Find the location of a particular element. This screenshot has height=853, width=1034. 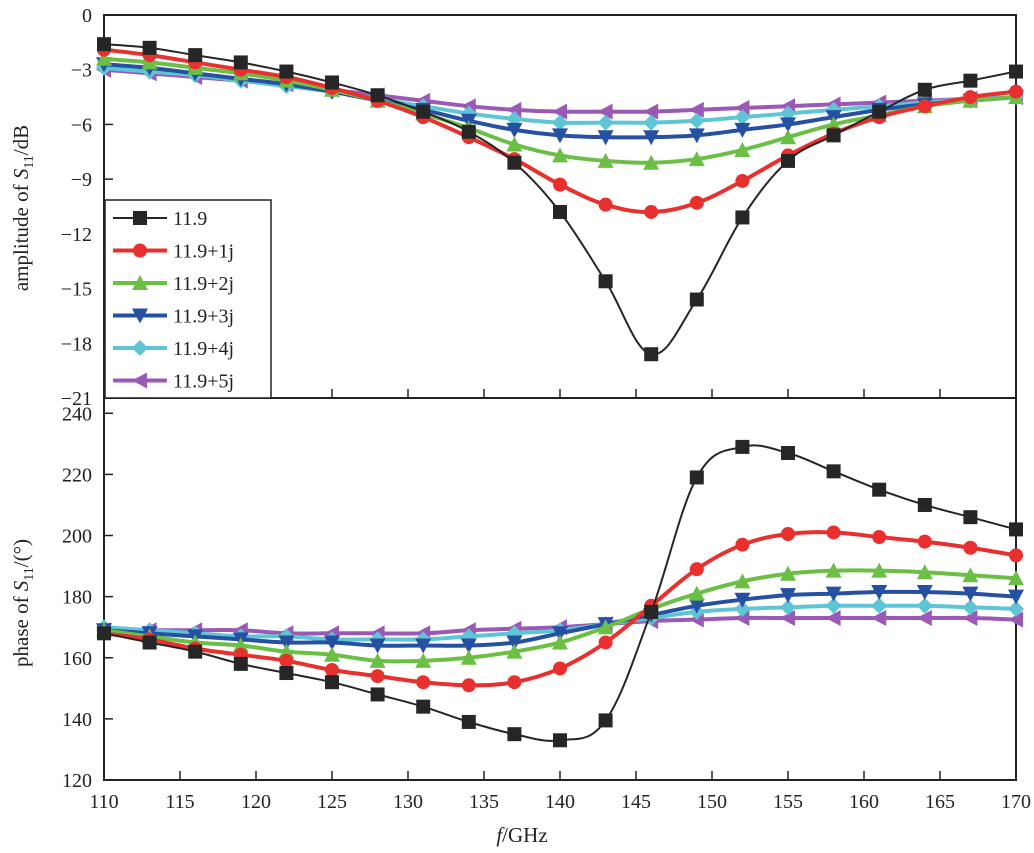

phase-y-tick-label: 160 is located at coordinates (77, 659).